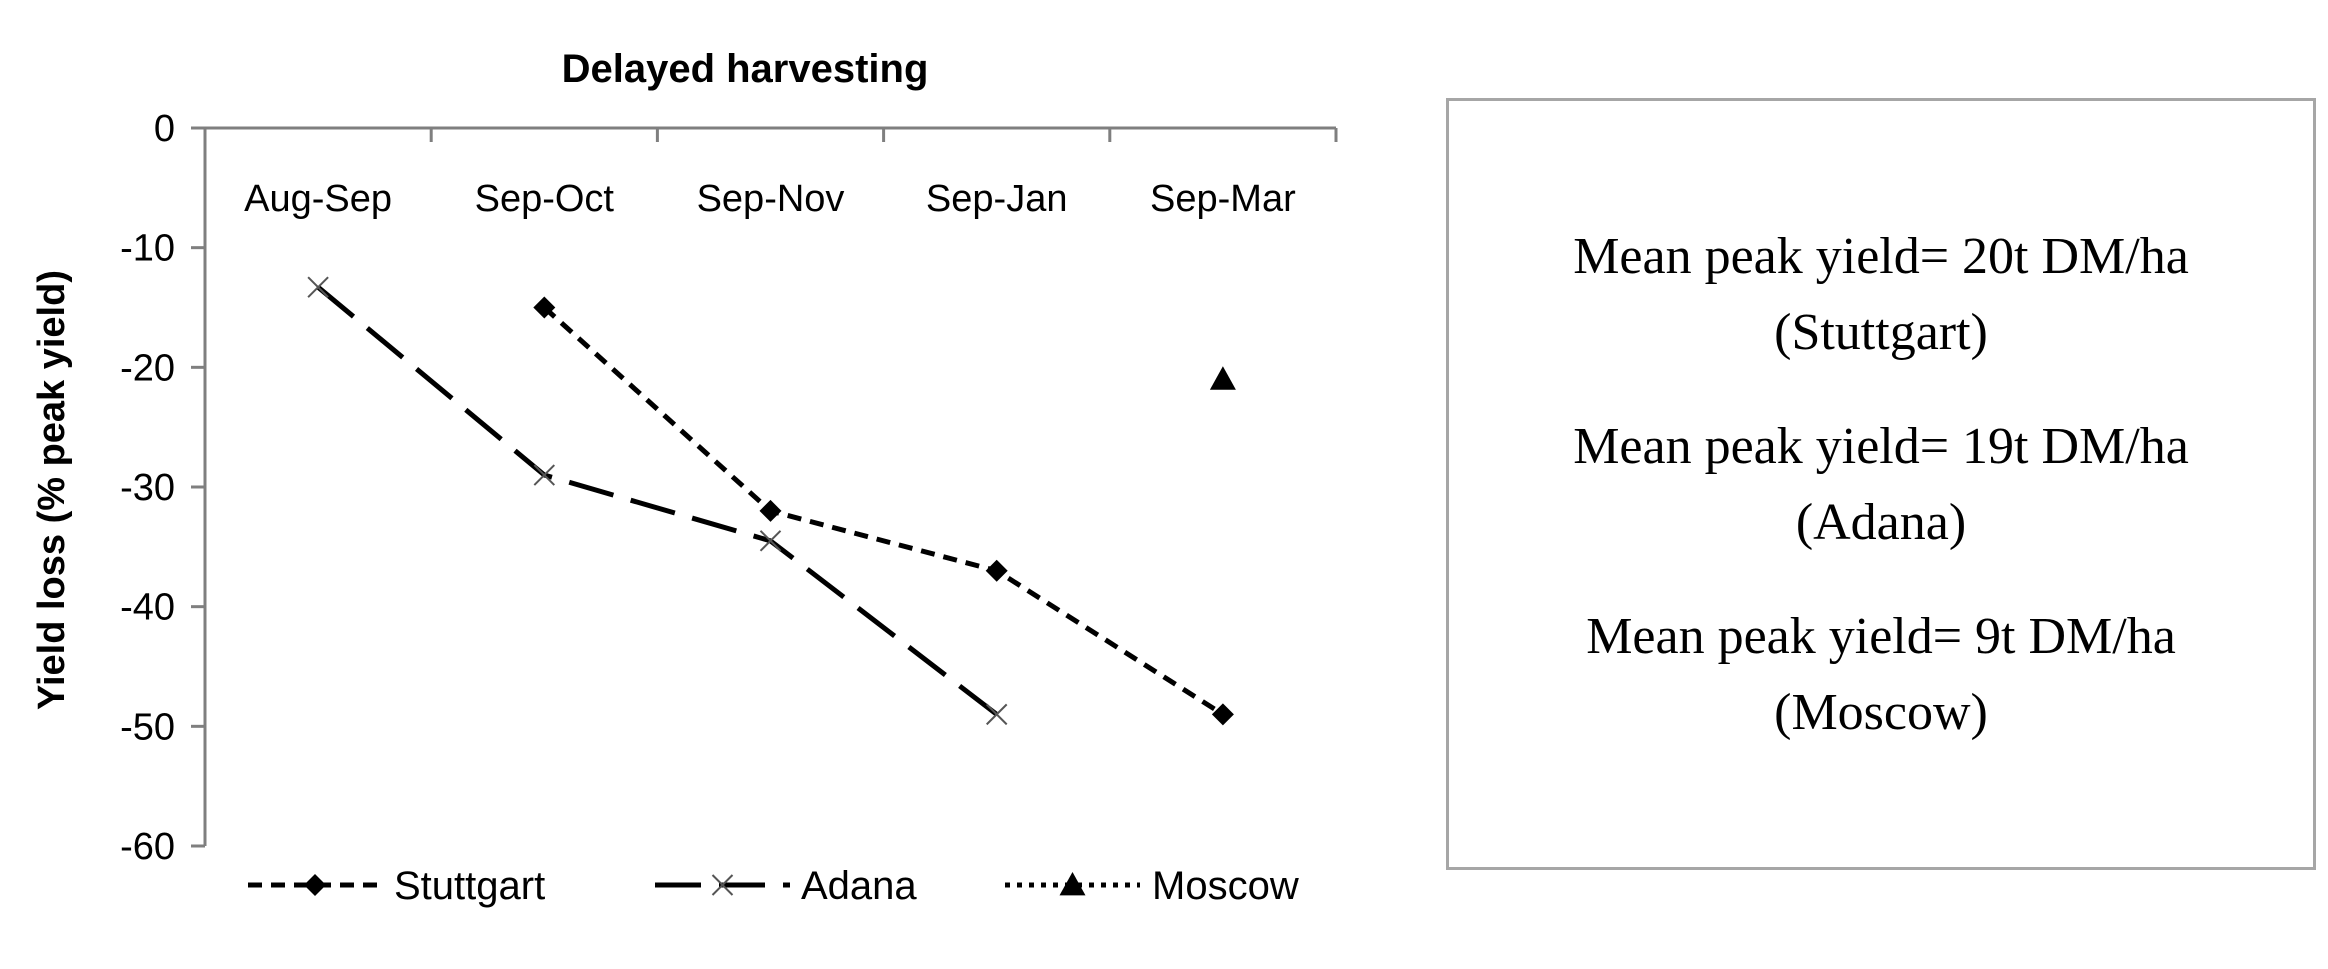 This screenshot has width=2328, height=969. Describe the element at coordinates (147, 608) in the screenshot. I see `y-tick-label: -40` at that location.